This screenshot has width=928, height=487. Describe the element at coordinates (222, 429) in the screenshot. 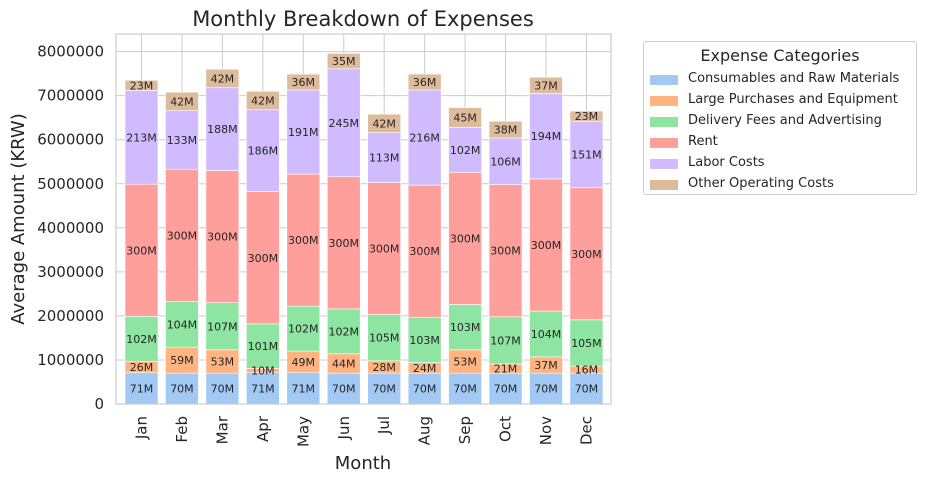

I see `x-tick-label: Mar` at that location.